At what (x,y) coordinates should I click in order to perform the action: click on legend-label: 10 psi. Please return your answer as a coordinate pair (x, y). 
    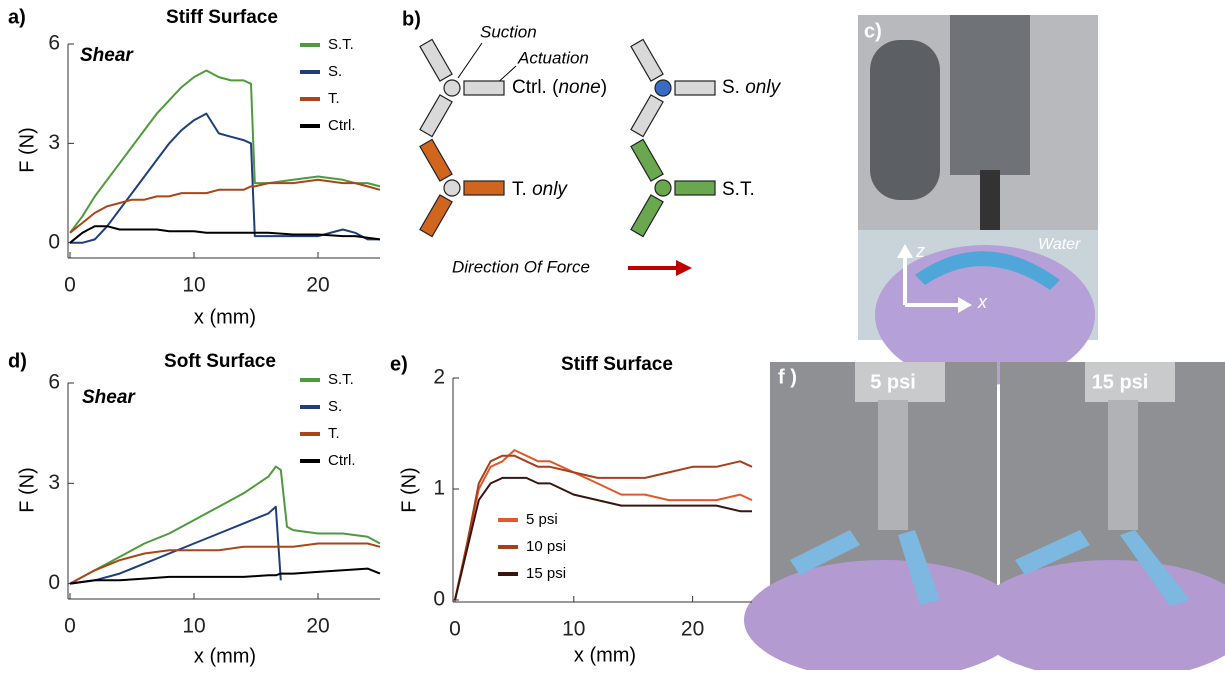
    Looking at the image, I should click on (546, 546).